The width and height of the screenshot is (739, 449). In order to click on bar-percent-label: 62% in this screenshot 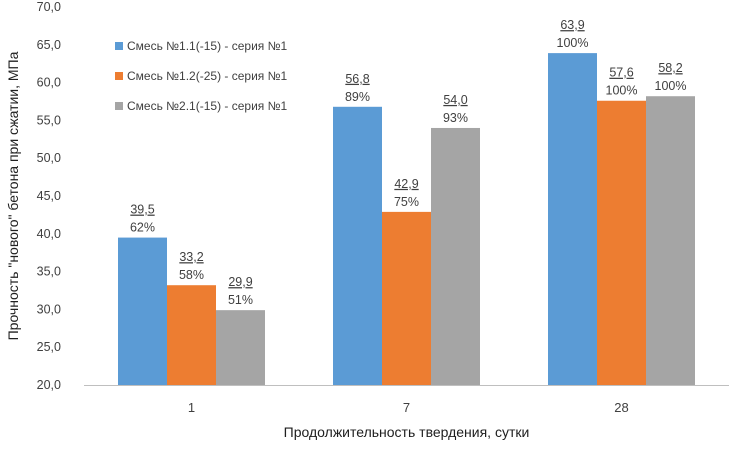, I will do `click(142, 228)`.